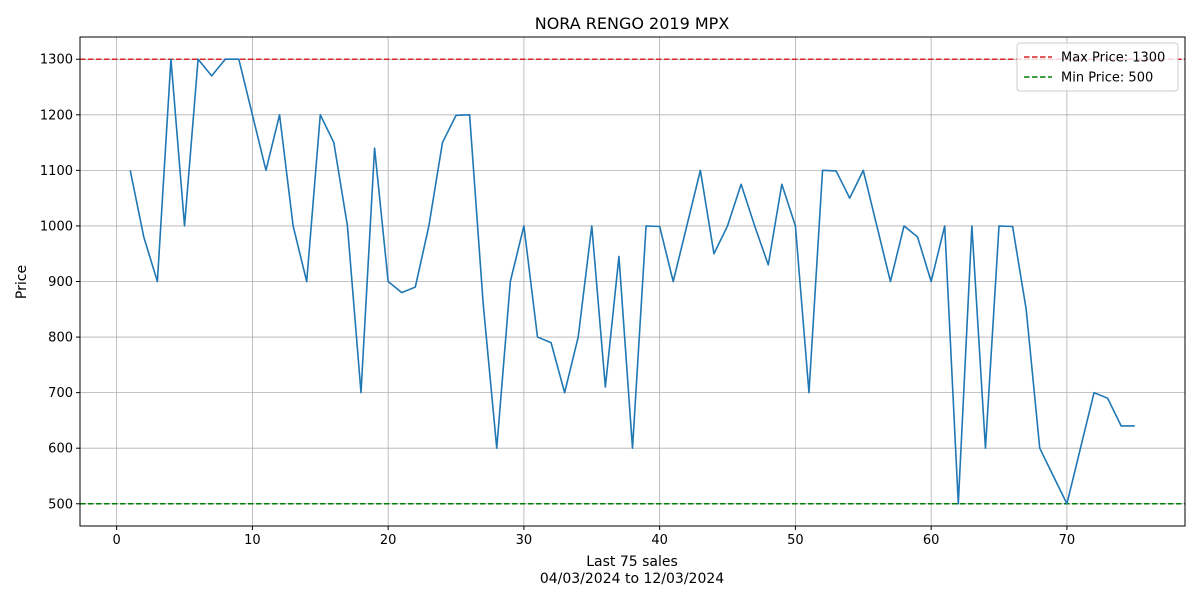 This screenshot has height=600, width=1200. I want to click on y-tick-label: 1100, so click(56, 171).